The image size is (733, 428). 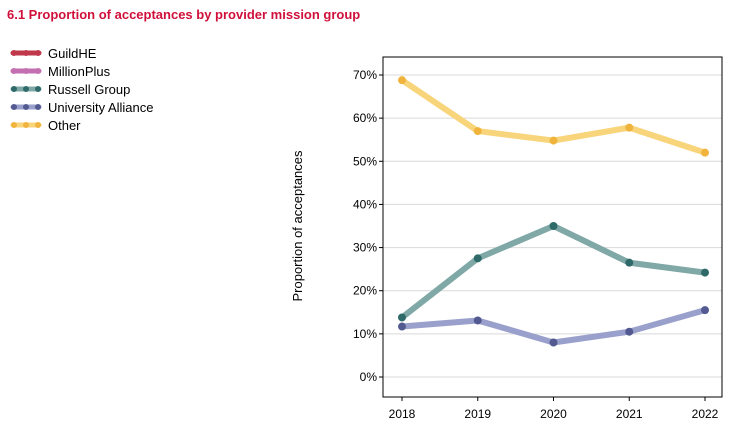 What do you see at coordinates (26, 89) in the screenshot?
I see `legend-swatch-russell-group` at bounding box center [26, 89].